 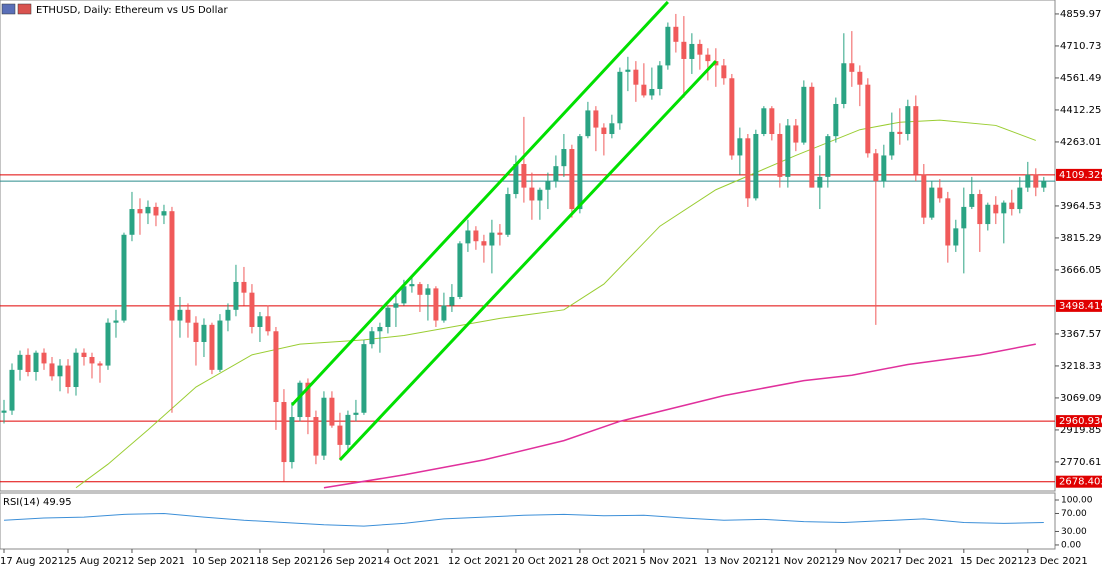 What do you see at coordinates (132, 10) in the screenshot?
I see `chart-title: ETHUSD, Daily: Ethereum vs US Dollar` at bounding box center [132, 10].